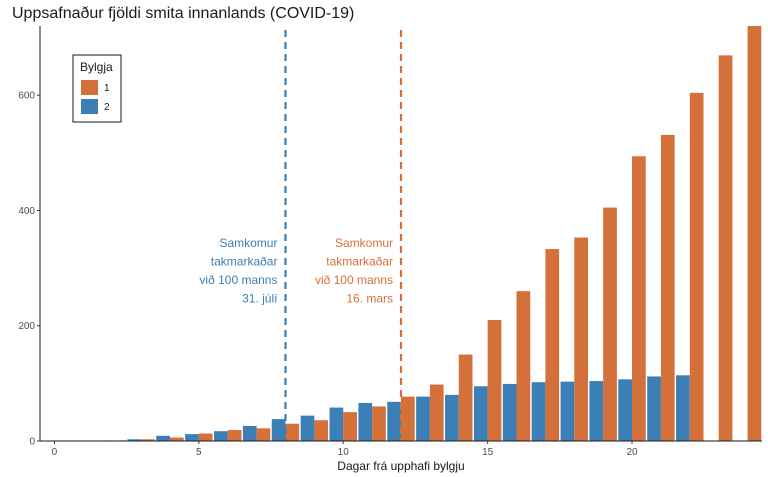 Image resolution: width=768 pixels, height=477 pixels. Describe the element at coordinates (260, 299) in the screenshot. I see `annotation-1-line-4: 31. júlí` at that location.